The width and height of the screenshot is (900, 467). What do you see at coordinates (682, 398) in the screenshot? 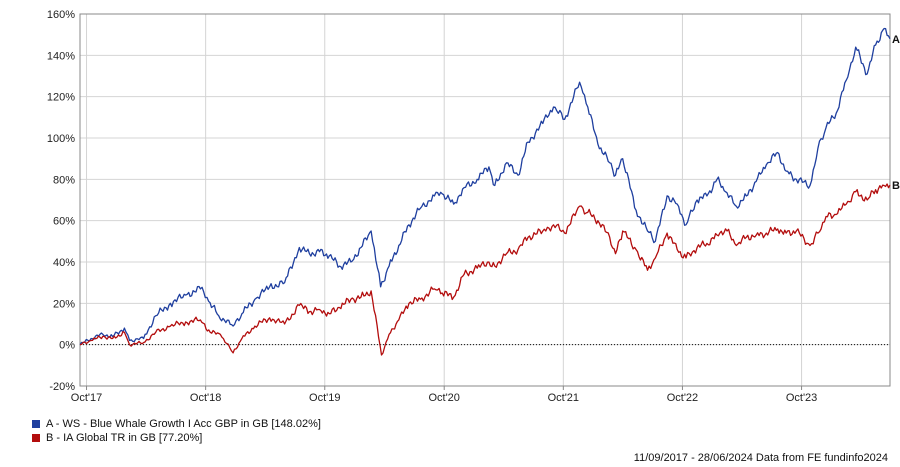
I see `x-tick-label: Oct'22` at bounding box center [682, 398].